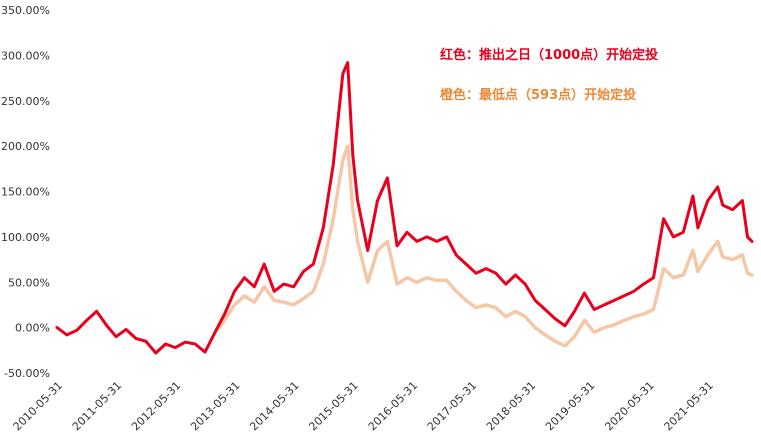  Describe the element at coordinates (538, 95) in the screenshot. I see `annotation-orange: 橙色：最低点（593点）开始定投` at that location.